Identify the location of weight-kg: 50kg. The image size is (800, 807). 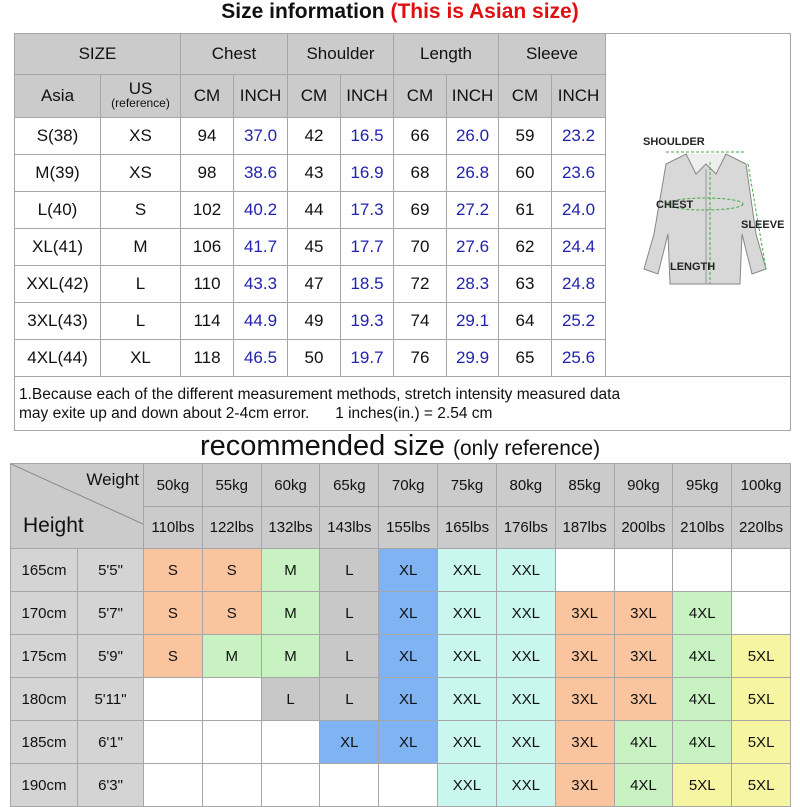
(173, 485).